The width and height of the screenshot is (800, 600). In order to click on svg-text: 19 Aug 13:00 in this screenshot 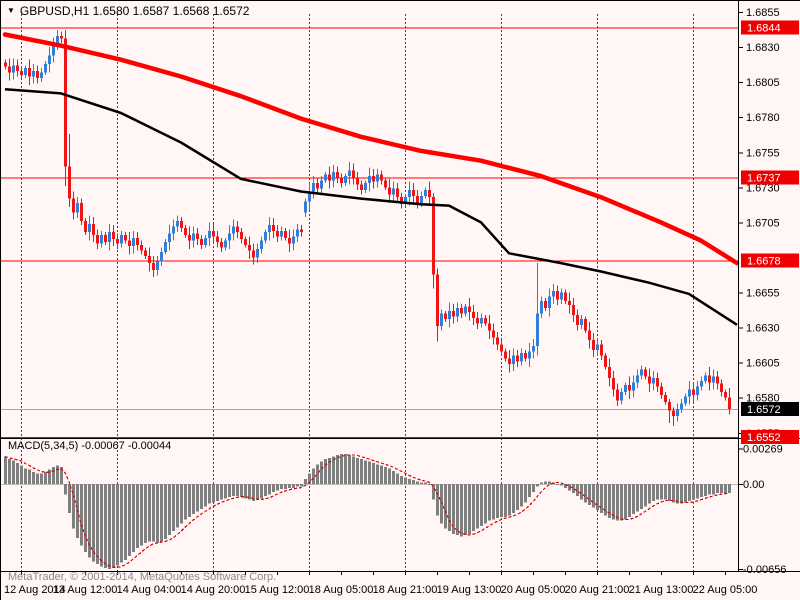, I will do `click(469, 590)`.